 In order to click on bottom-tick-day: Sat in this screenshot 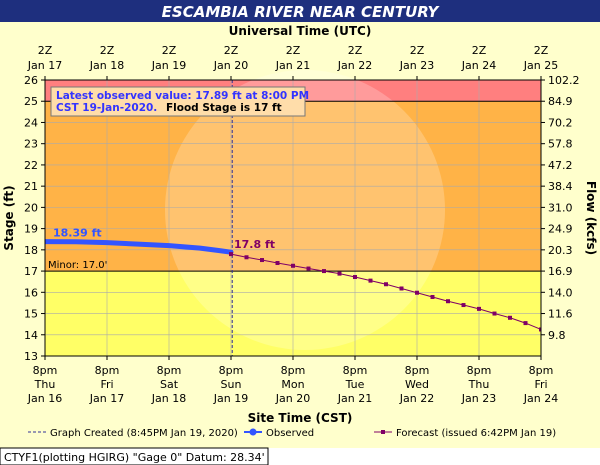, I will do `click(169, 384)`.